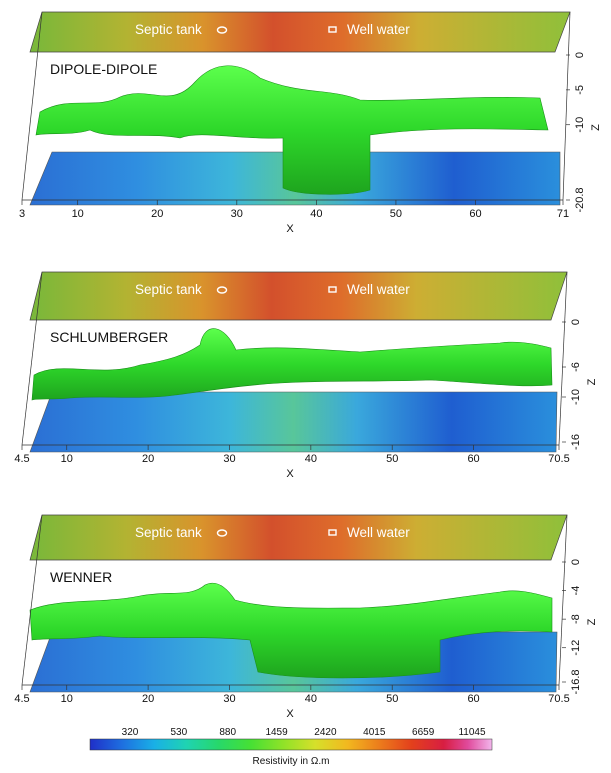  Describe the element at coordinates (580, 199) in the screenshot. I see `z-tick-label: -20.8` at that location.